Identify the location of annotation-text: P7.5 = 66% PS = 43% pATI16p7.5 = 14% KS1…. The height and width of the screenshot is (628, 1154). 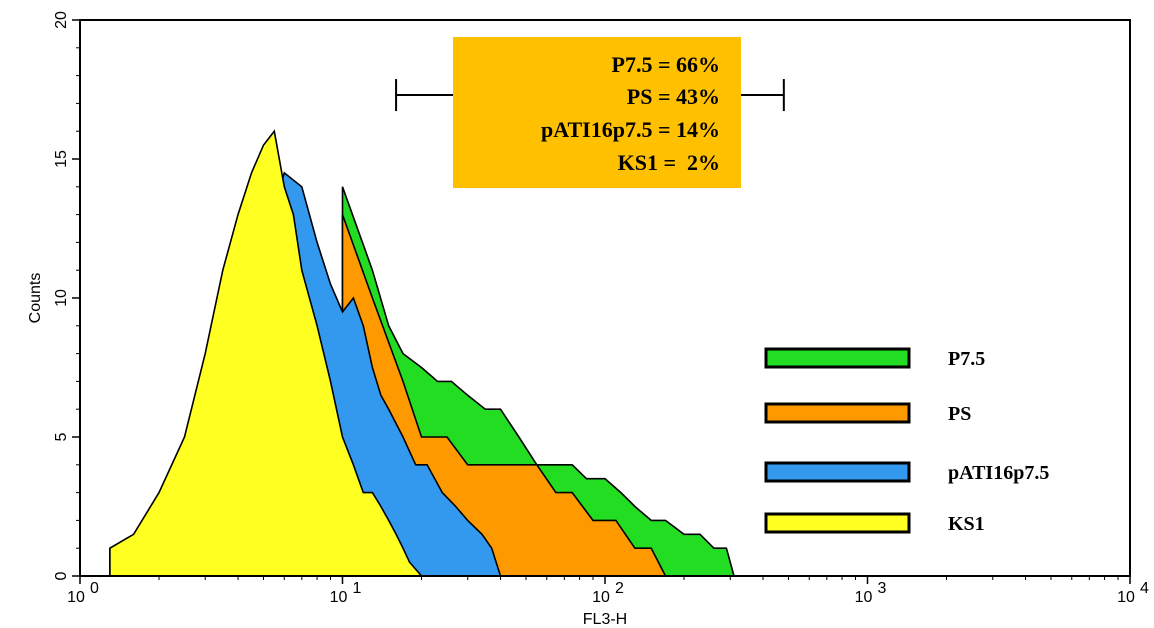
(630, 113).